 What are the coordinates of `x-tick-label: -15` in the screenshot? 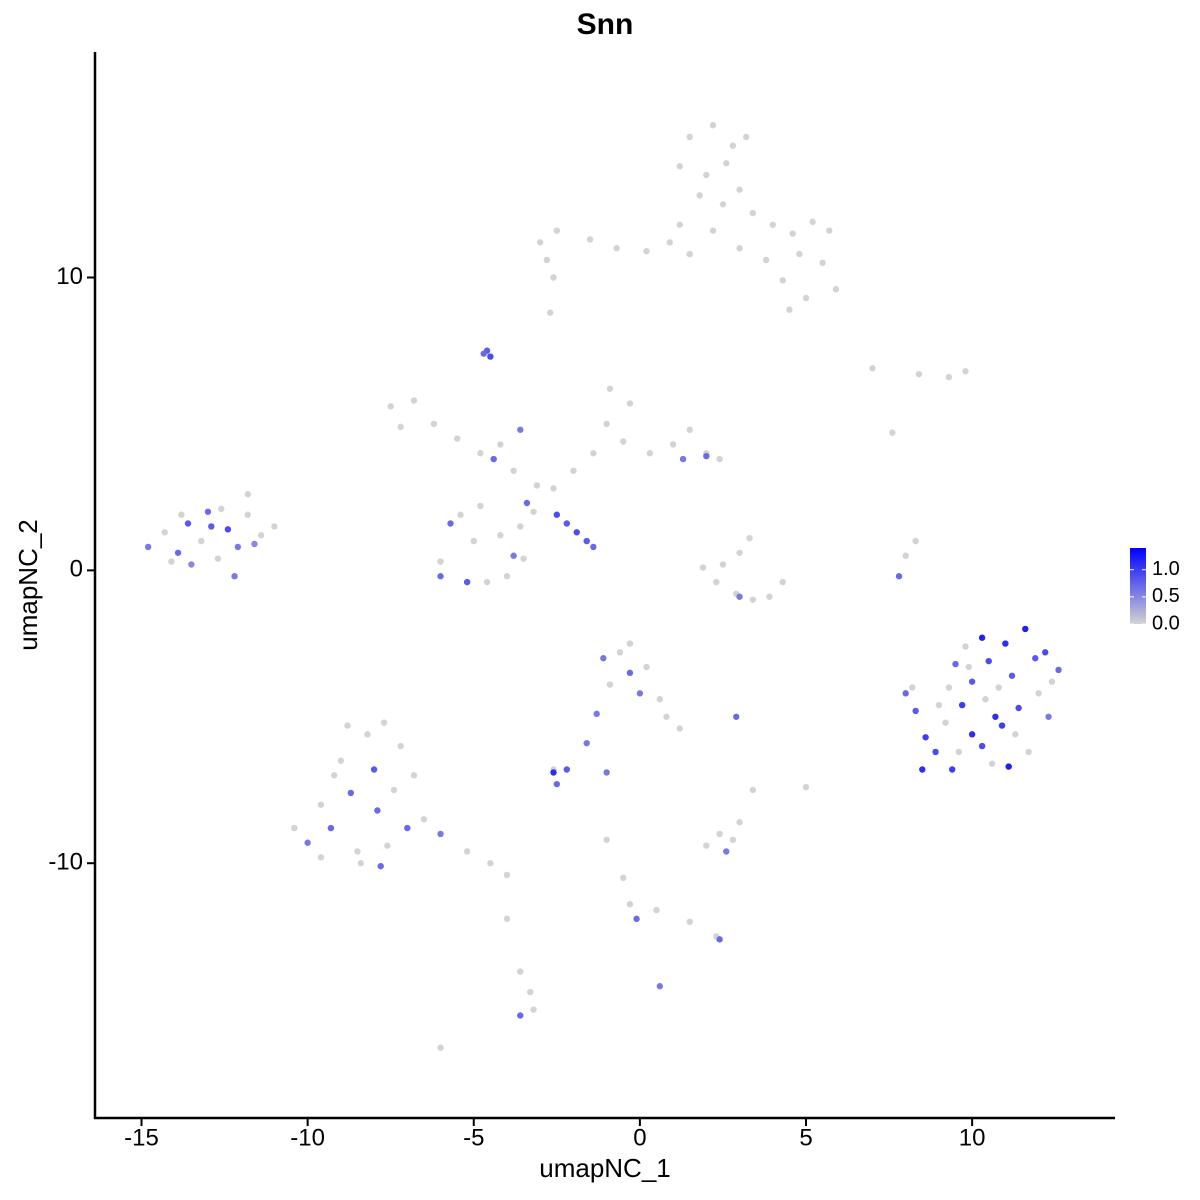 It's located at (141, 1137).